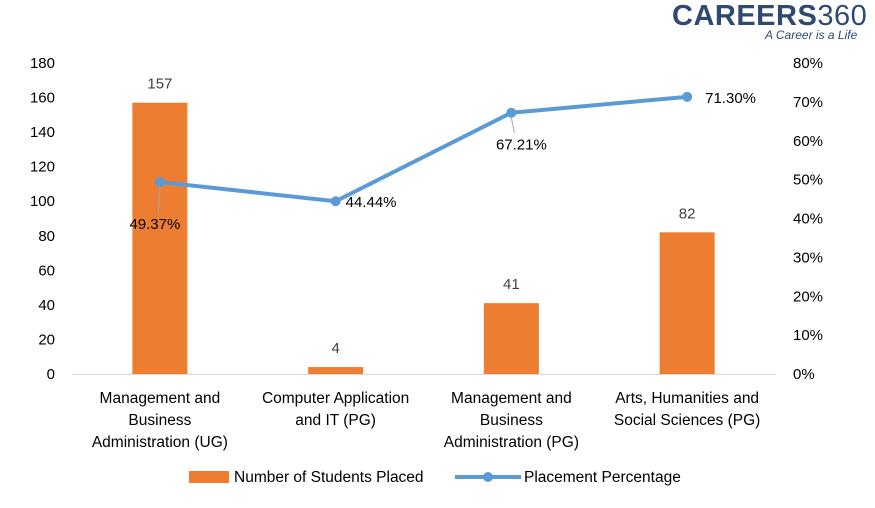 The width and height of the screenshot is (875, 508). What do you see at coordinates (46, 236) in the screenshot?
I see `y-left-tick-label: 80` at bounding box center [46, 236].